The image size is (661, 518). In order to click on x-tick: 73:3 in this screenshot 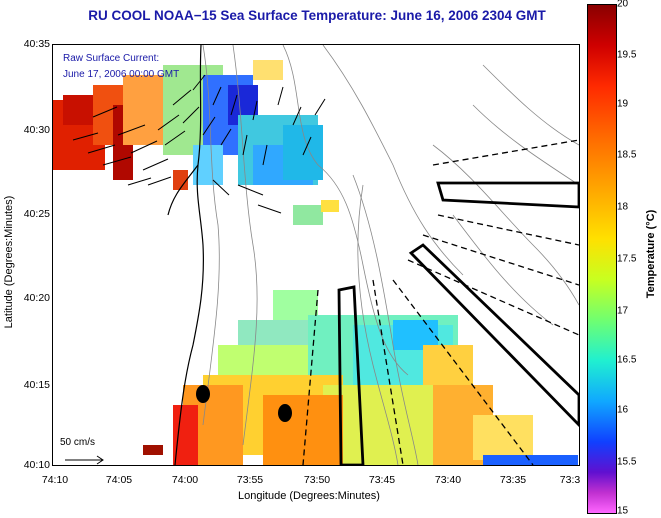, I will do `click(570, 480)`.